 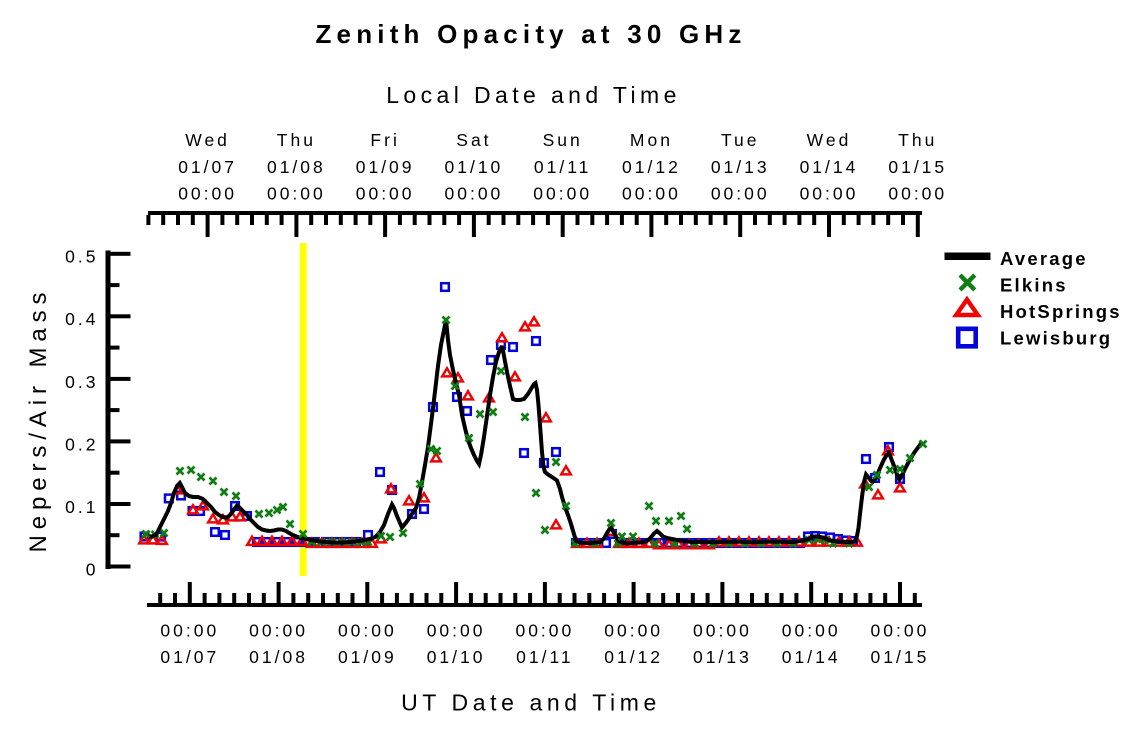 What do you see at coordinates (1044, 258) in the screenshot?
I see `svg-text: Average` at bounding box center [1044, 258].